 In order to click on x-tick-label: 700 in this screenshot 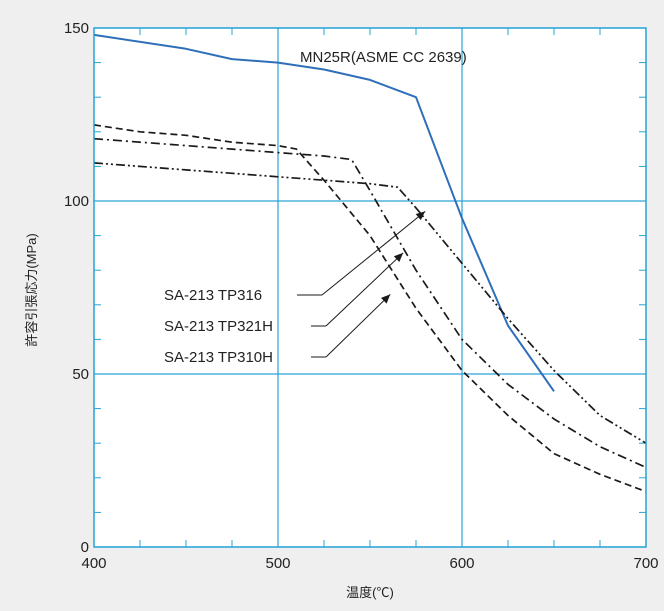, I will do `click(645, 563)`.